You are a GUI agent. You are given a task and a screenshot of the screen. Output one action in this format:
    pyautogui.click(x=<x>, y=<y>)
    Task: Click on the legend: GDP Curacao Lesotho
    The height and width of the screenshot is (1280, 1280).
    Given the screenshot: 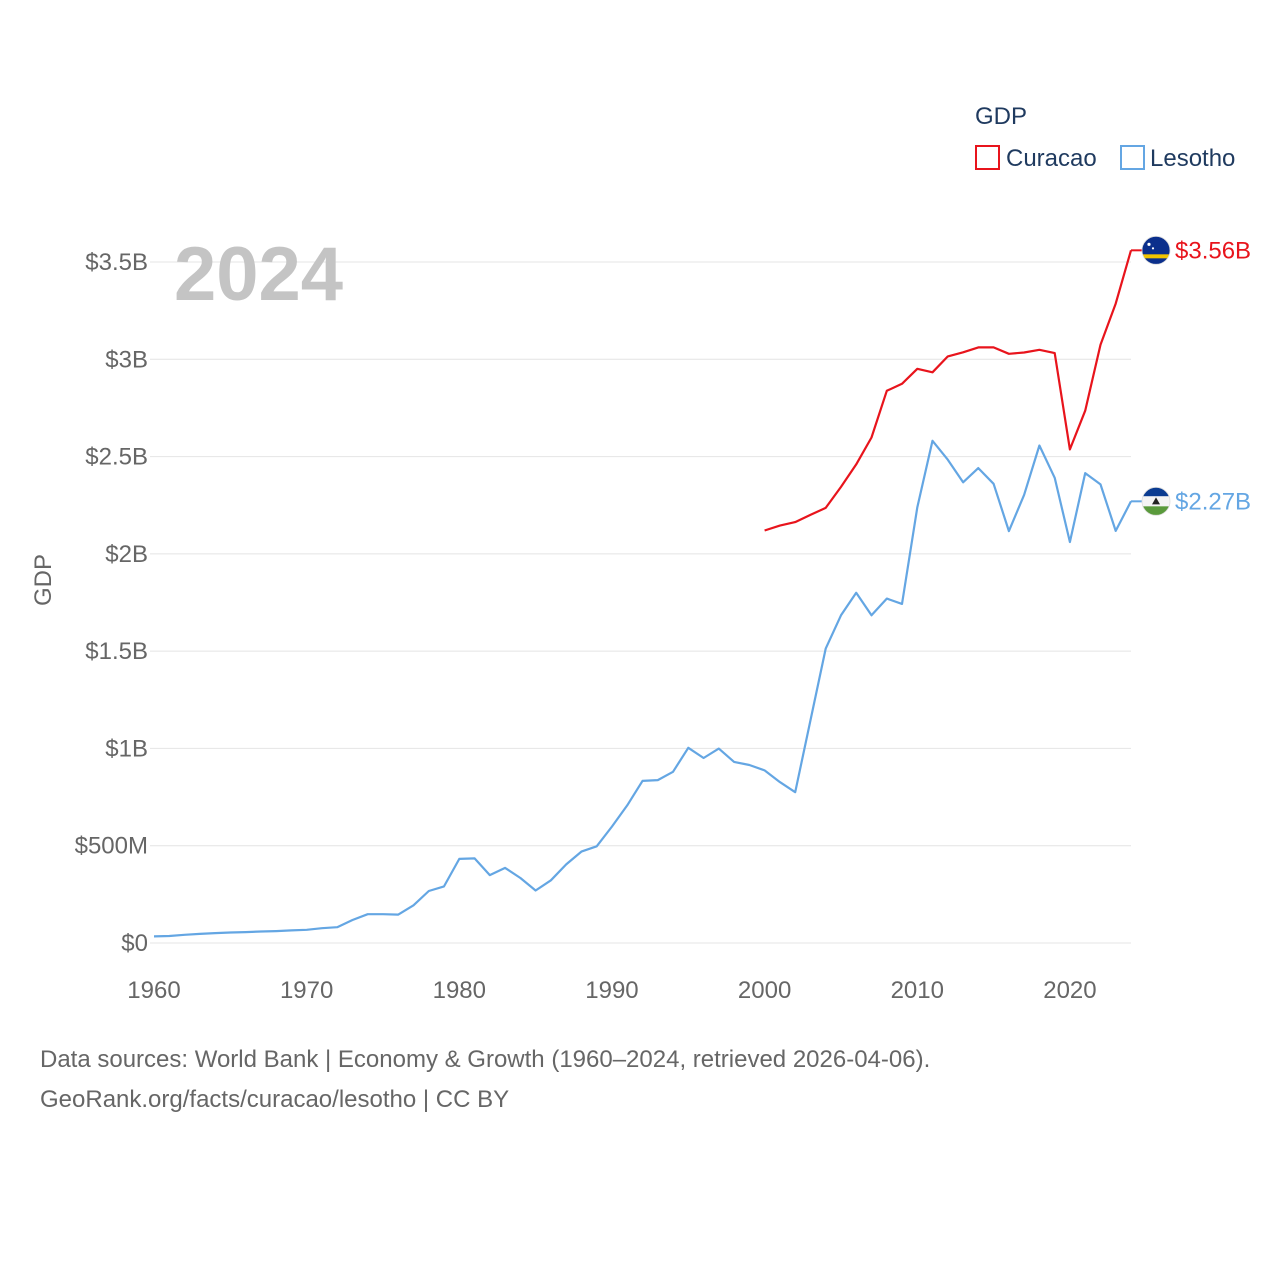 What is the action you would take?
    pyautogui.click(x=1105, y=137)
    